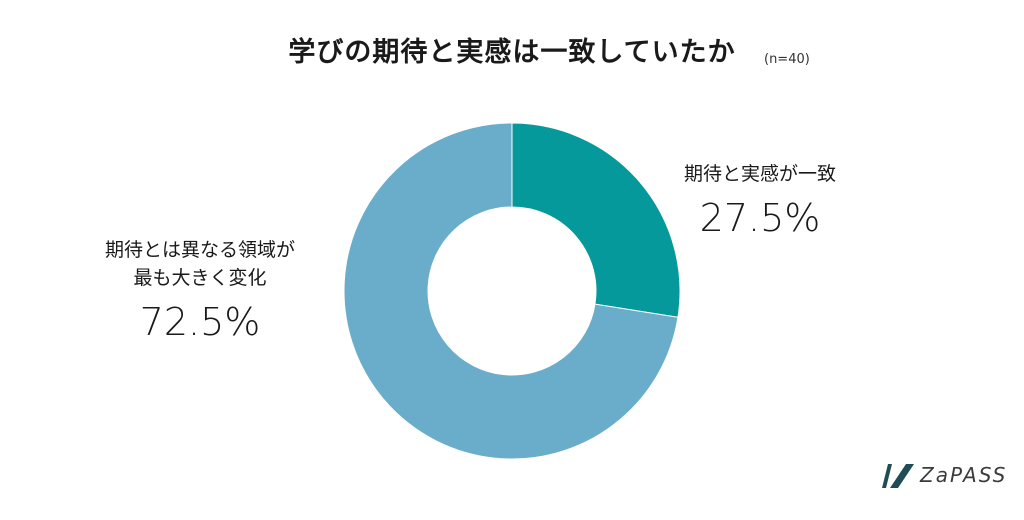 The image size is (1024, 520). Describe the element at coordinates (596, 220) in the screenshot. I see `donut-slice-match` at that location.